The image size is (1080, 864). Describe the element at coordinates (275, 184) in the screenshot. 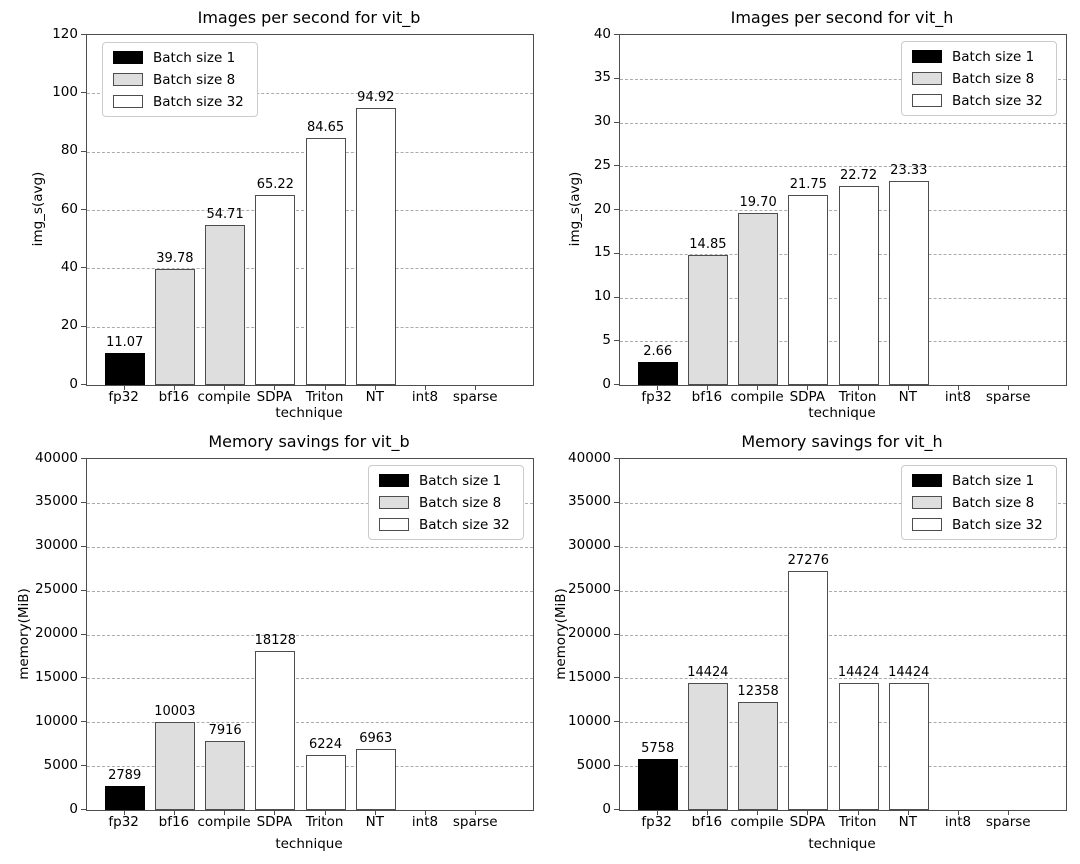

I see `bar-value-label: 65.22` at that location.